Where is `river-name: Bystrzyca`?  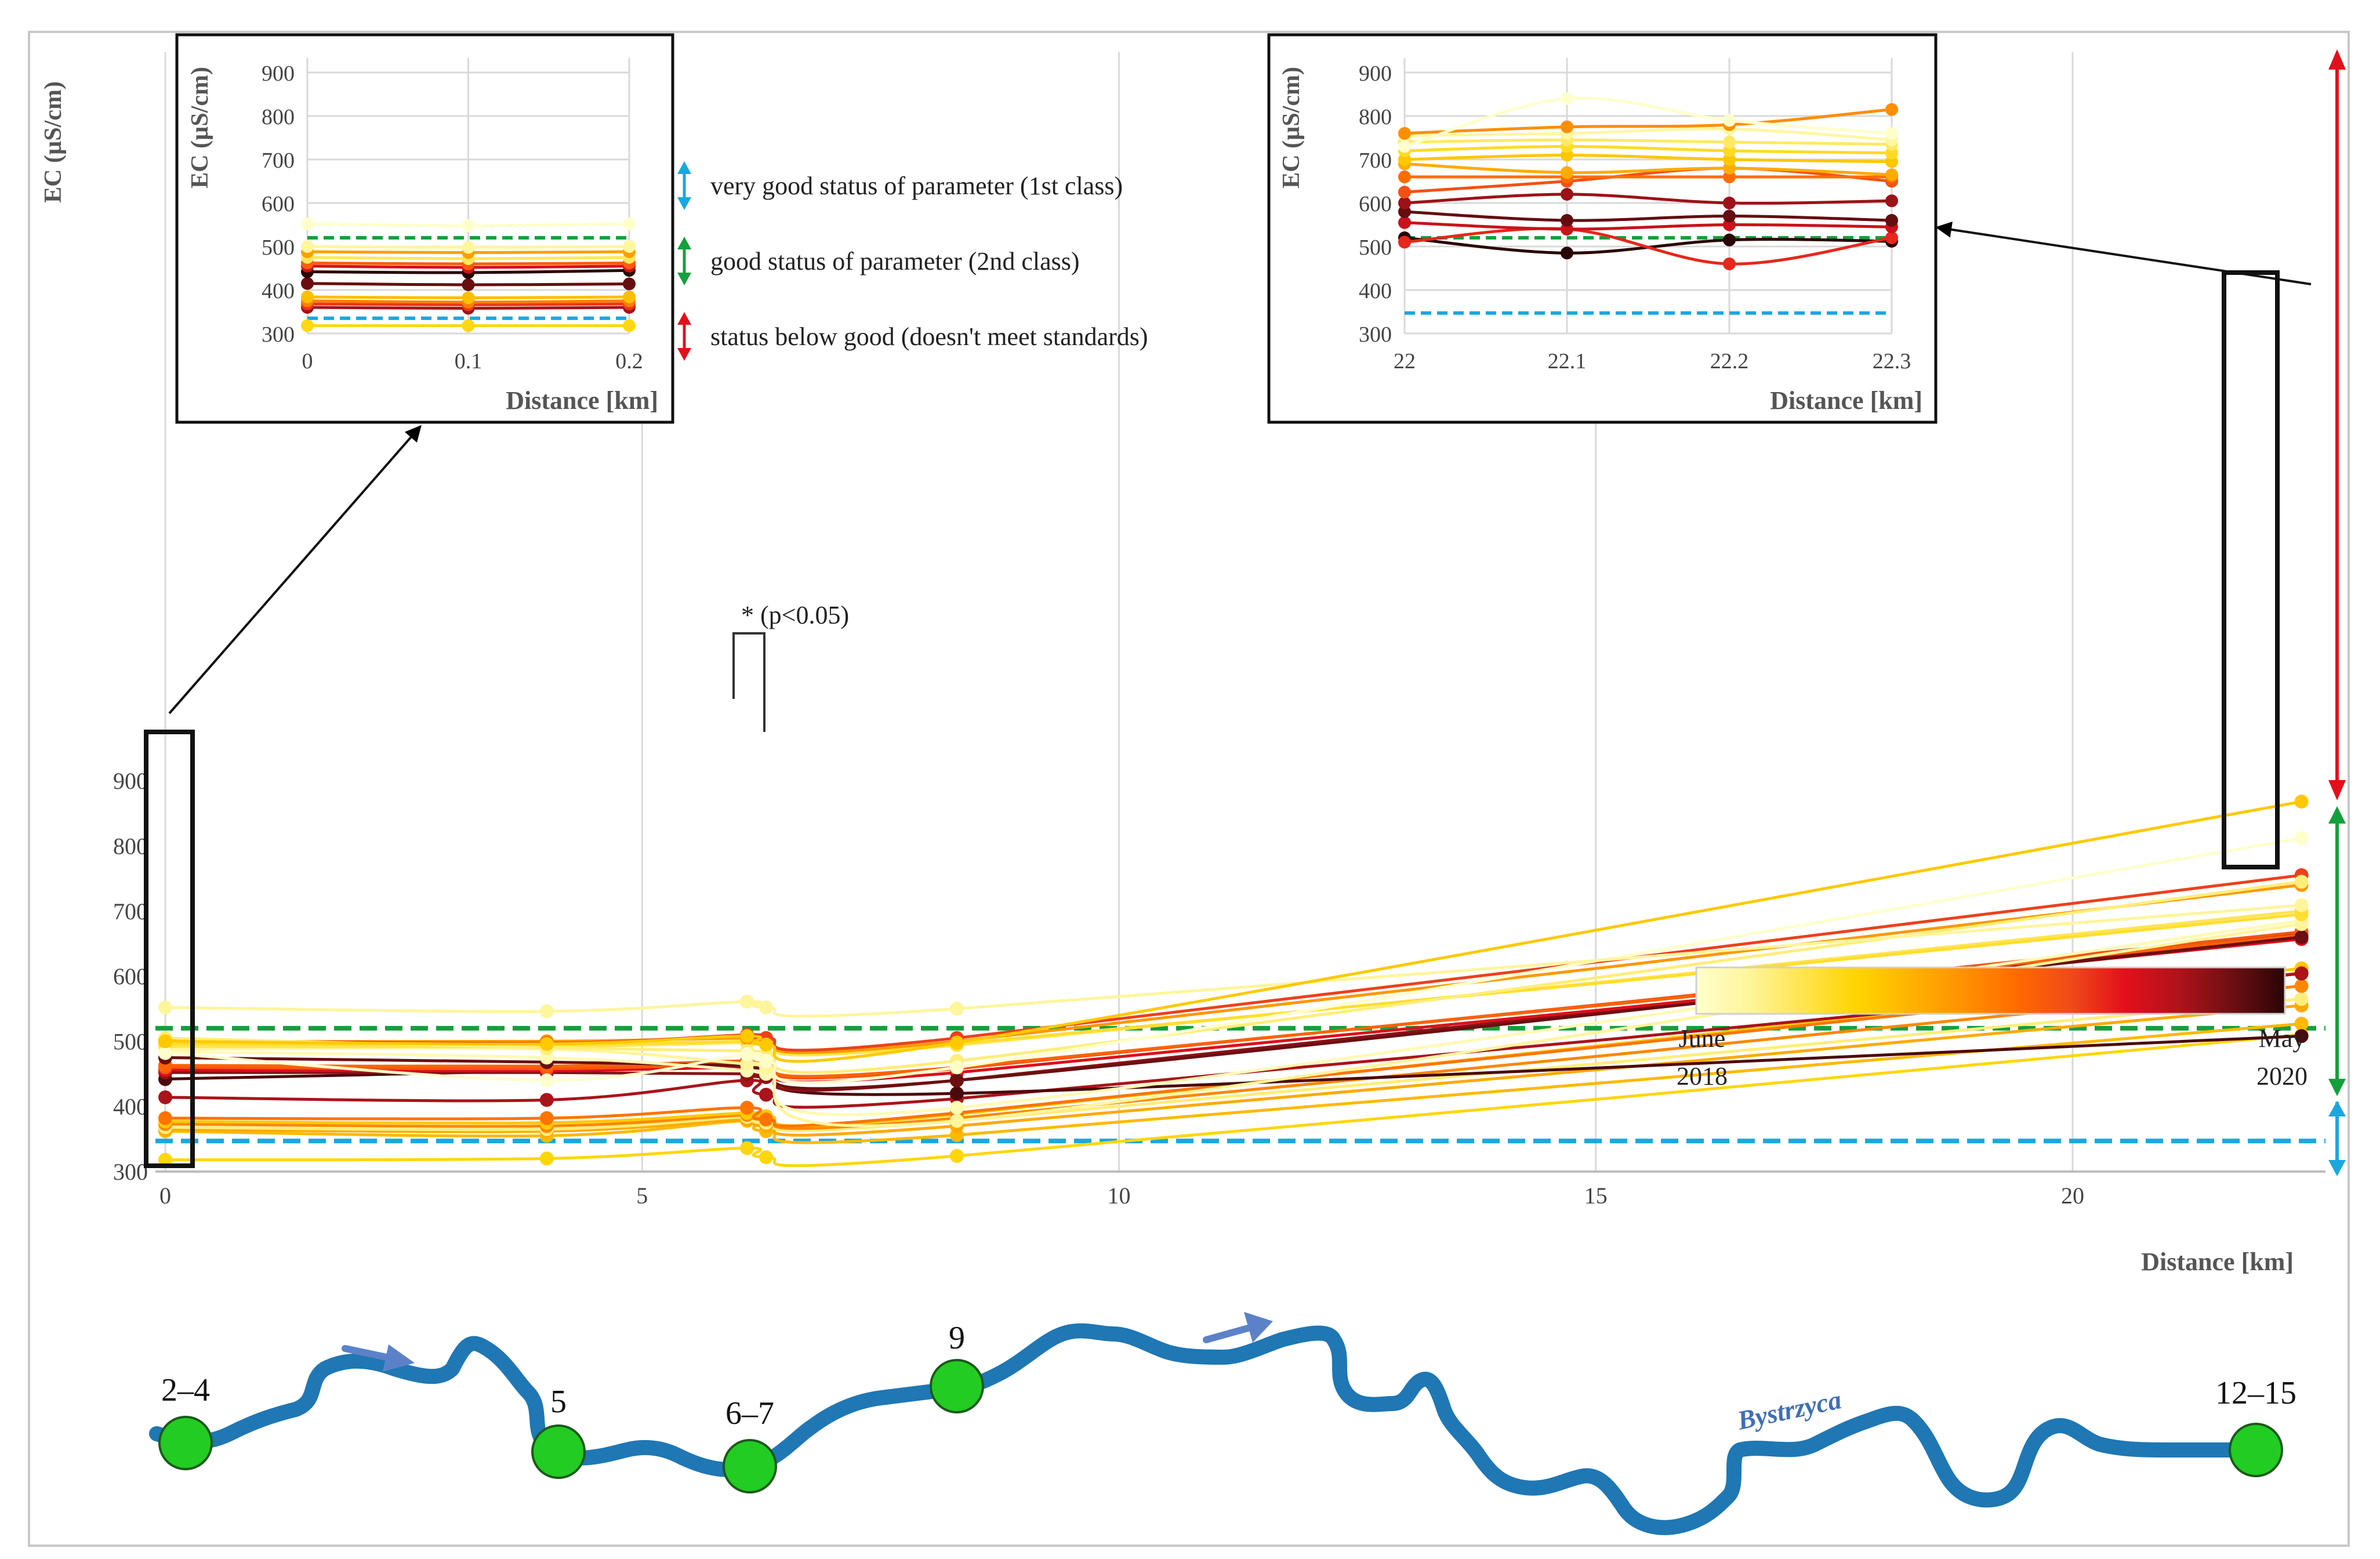
river-name: Bystrzyca is located at coordinates (1789, 1409).